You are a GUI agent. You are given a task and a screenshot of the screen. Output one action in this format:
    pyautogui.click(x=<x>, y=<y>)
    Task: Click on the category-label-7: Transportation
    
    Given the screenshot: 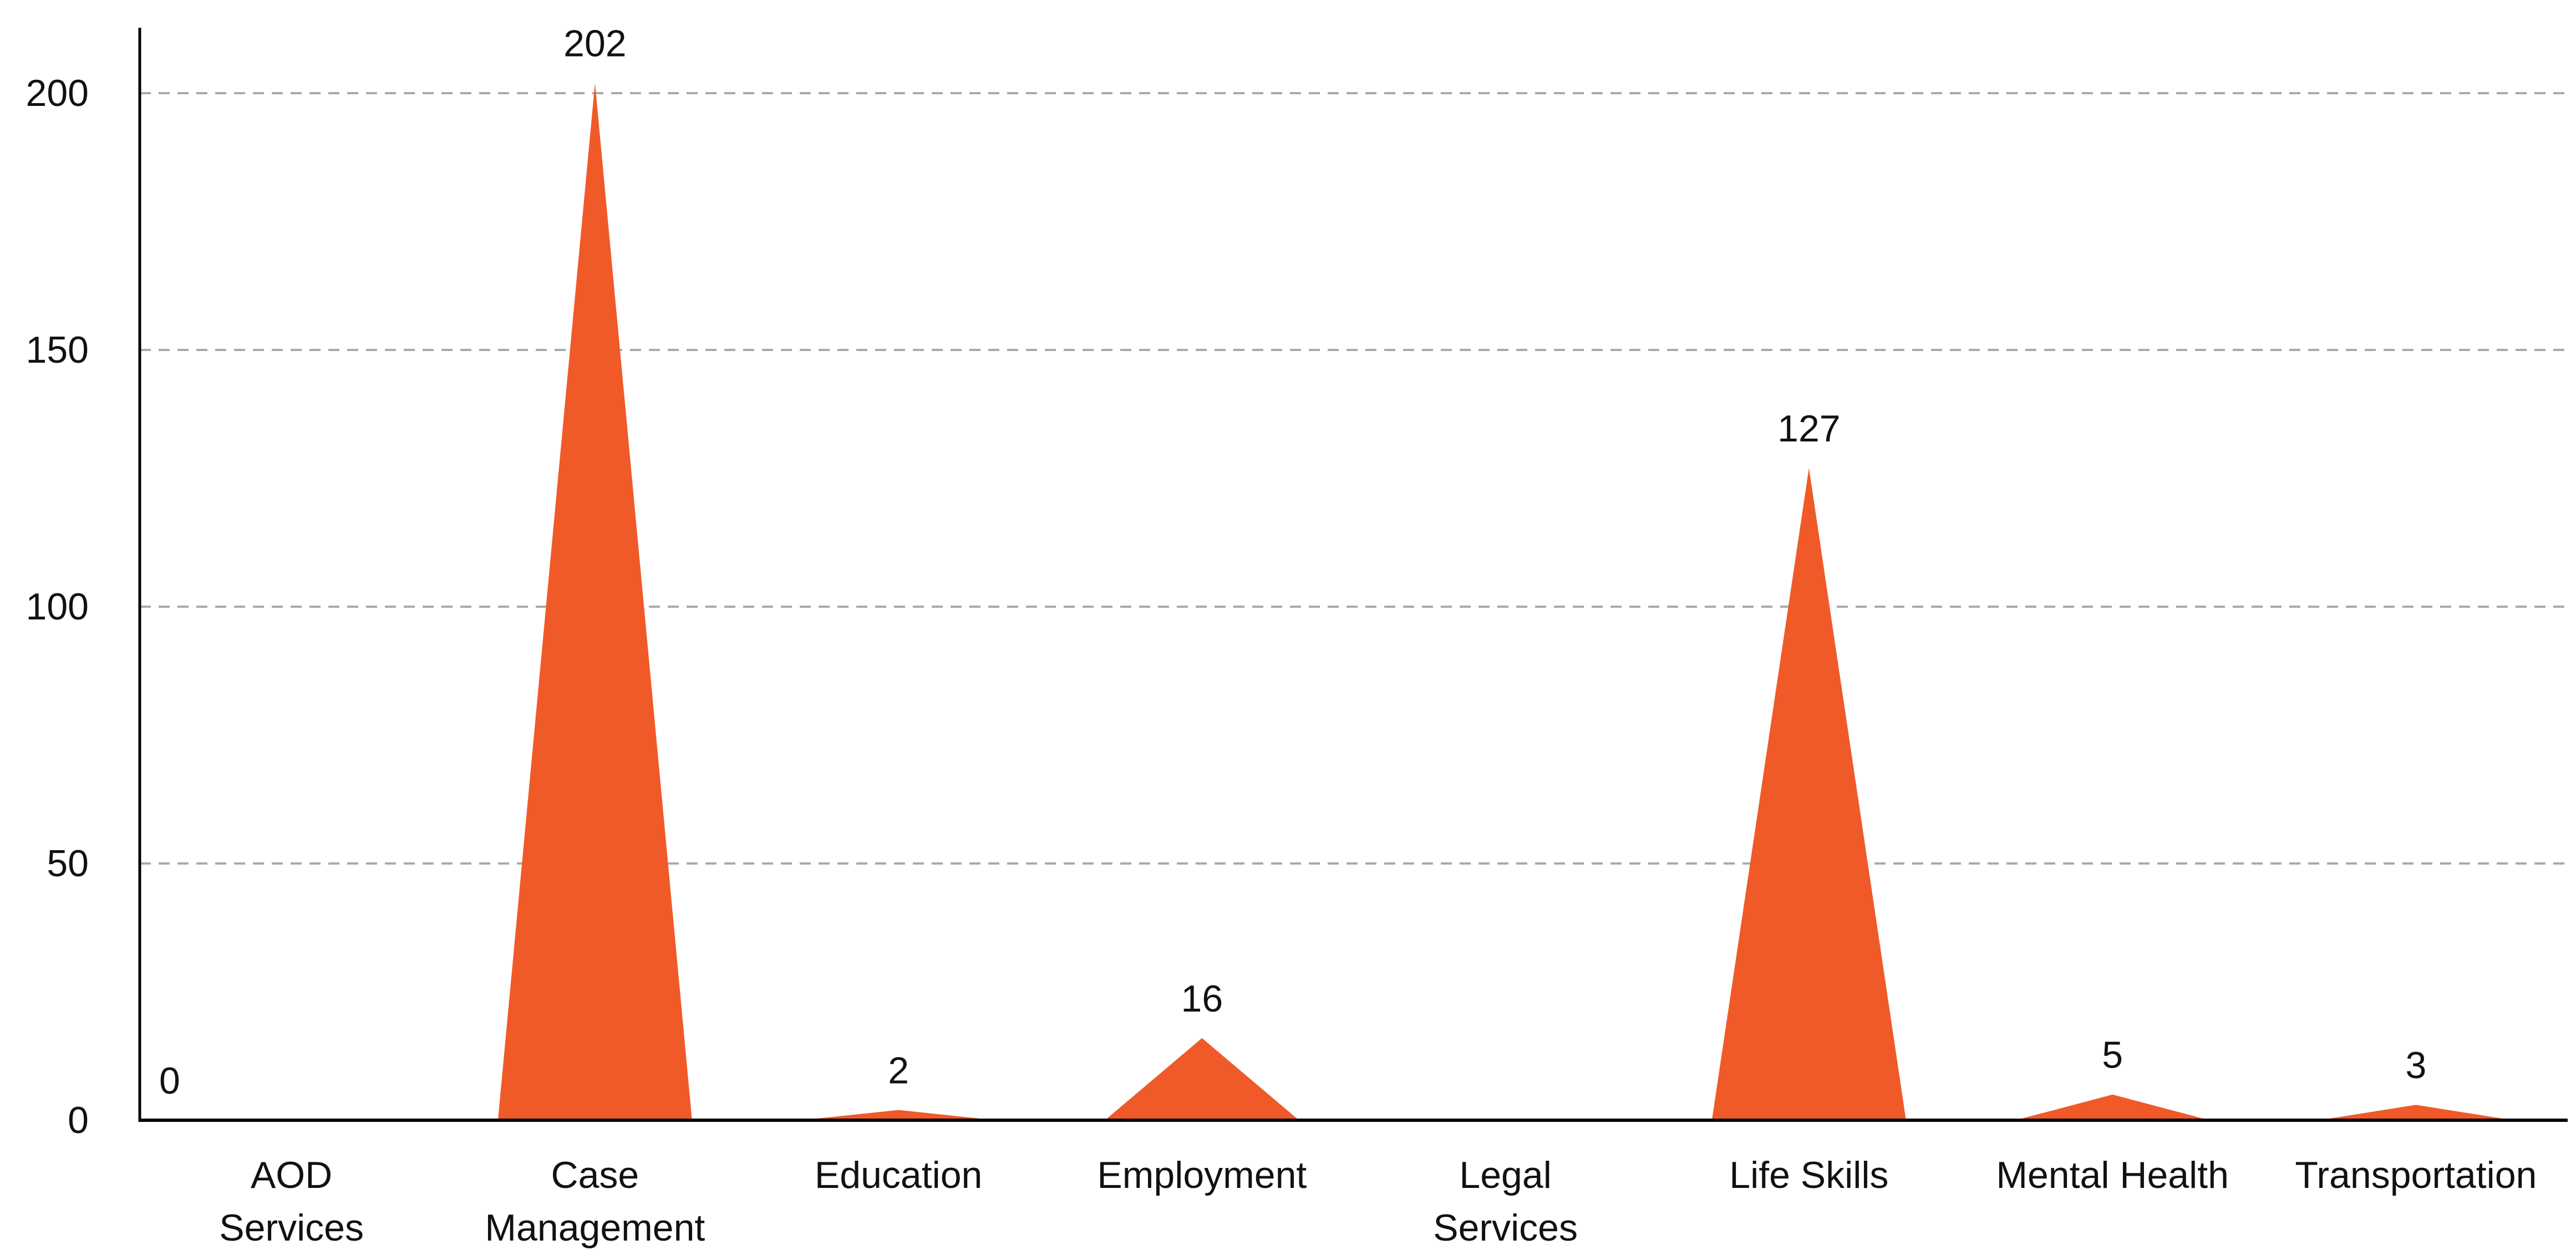 What is the action you would take?
    pyautogui.click(x=2416, y=1175)
    